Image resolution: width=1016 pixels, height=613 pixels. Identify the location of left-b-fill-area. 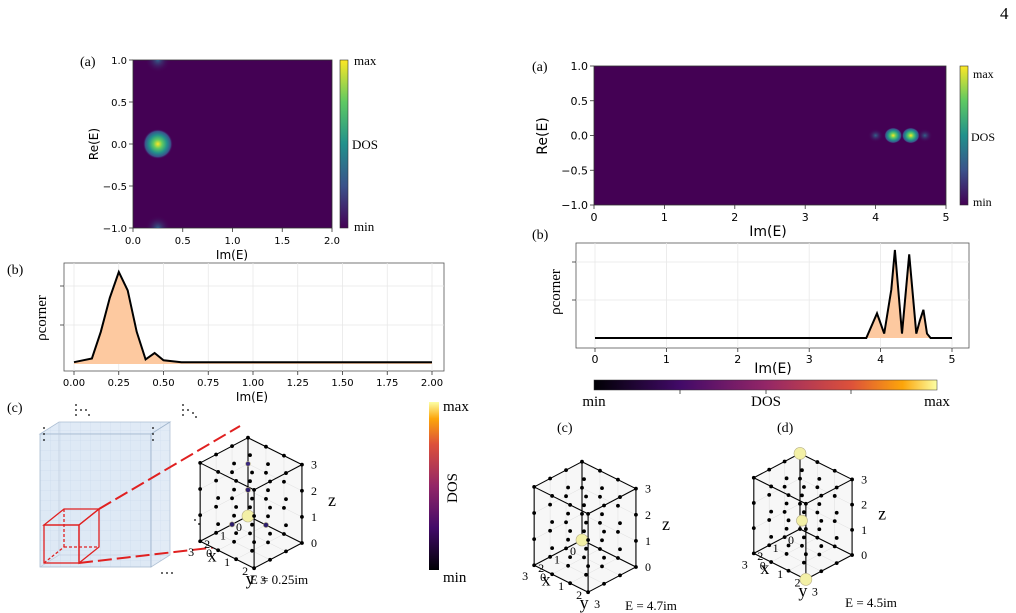
(253, 318).